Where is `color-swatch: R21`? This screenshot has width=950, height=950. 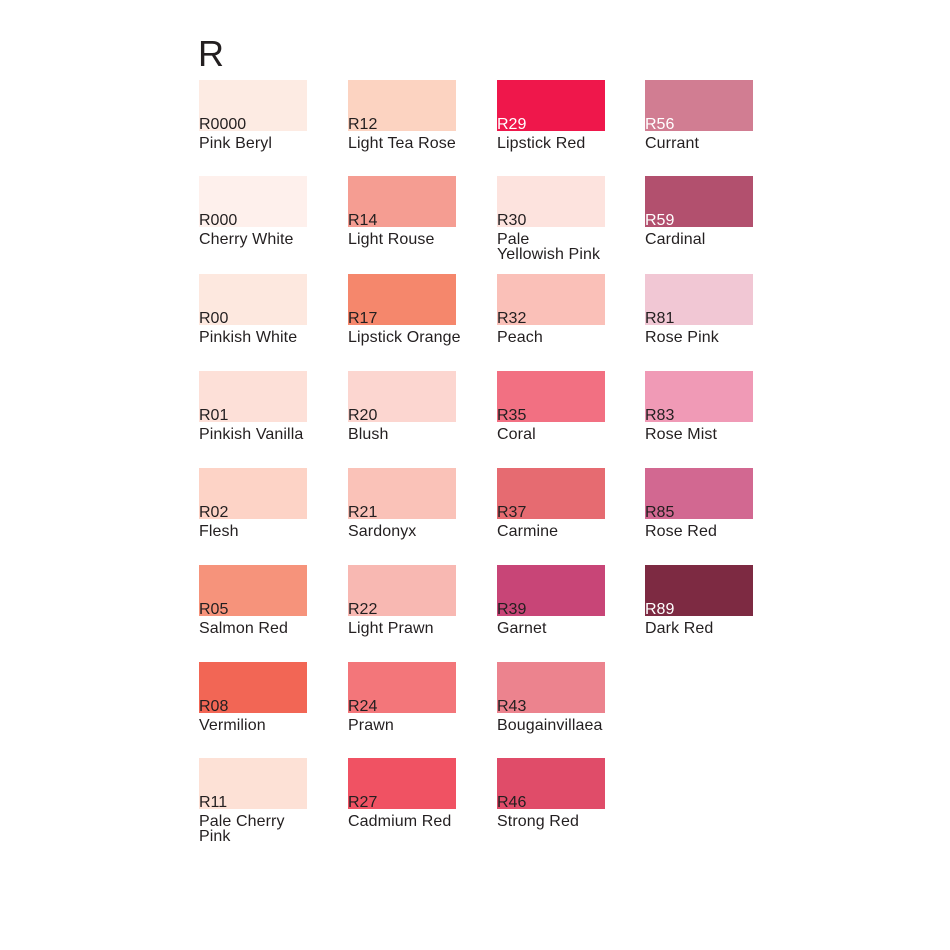 color-swatch: R21 is located at coordinates (402, 494).